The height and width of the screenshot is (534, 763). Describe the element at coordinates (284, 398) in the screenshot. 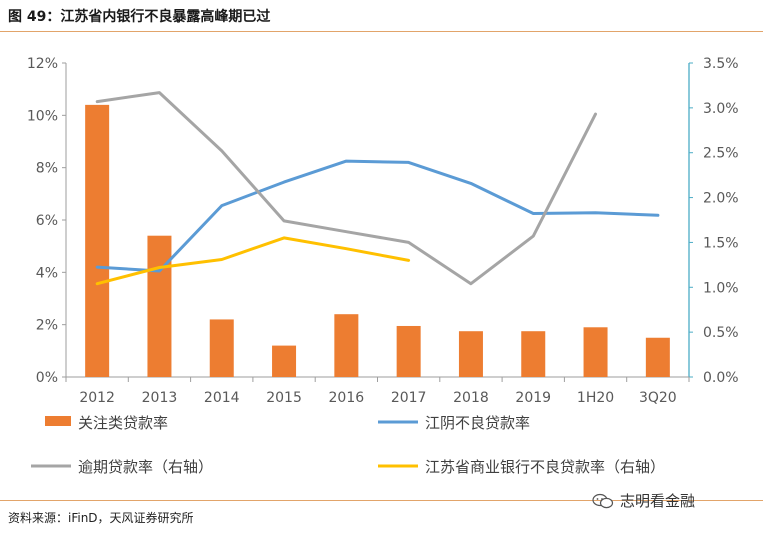

I see `x-tick-label: 2015` at that location.